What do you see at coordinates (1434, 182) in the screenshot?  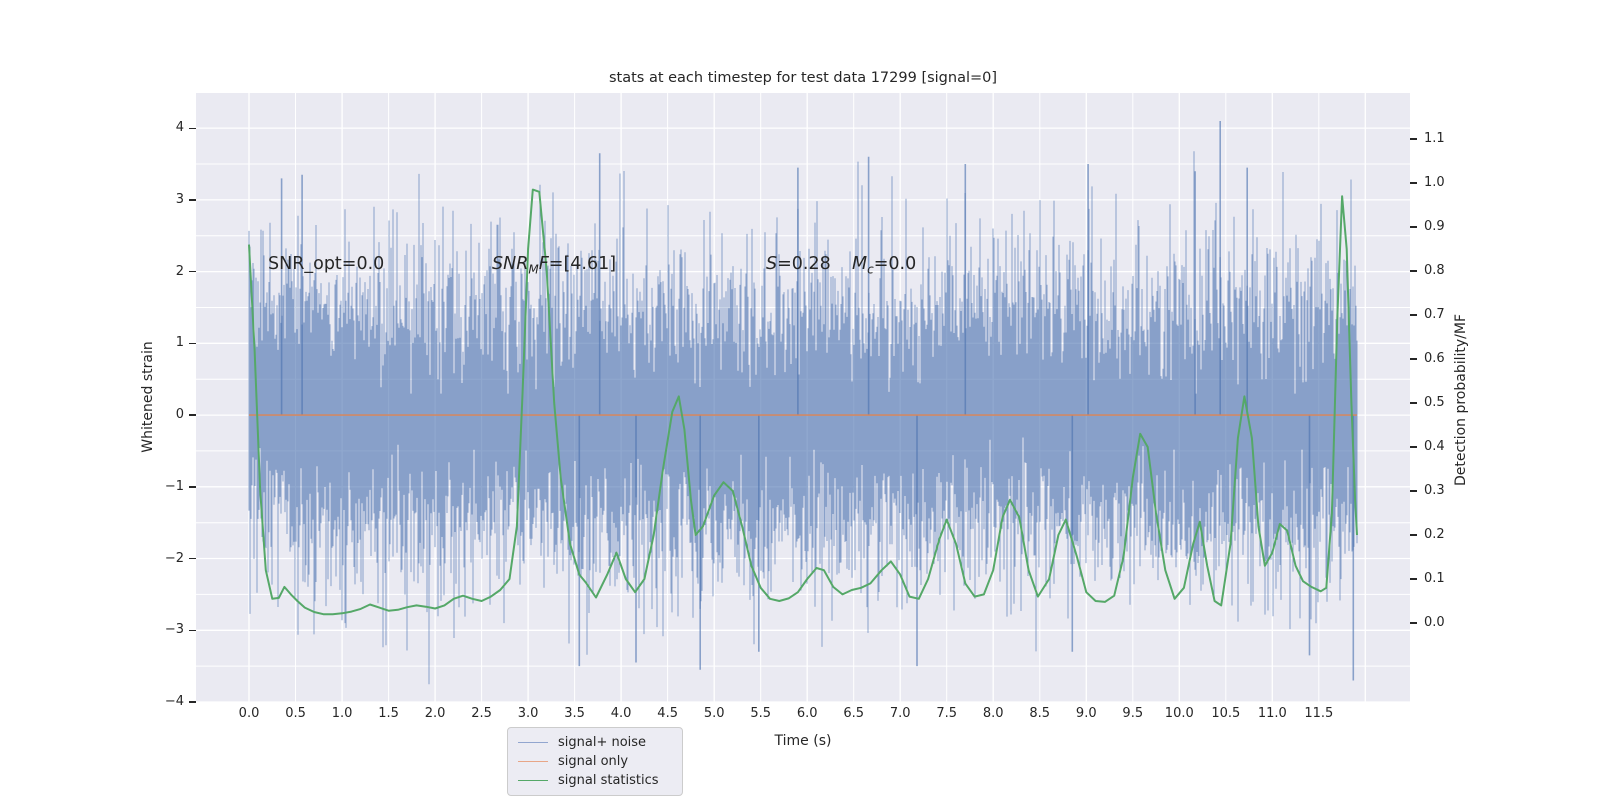 I see `y-tick-label-right: 1.0` at bounding box center [1434, 182].